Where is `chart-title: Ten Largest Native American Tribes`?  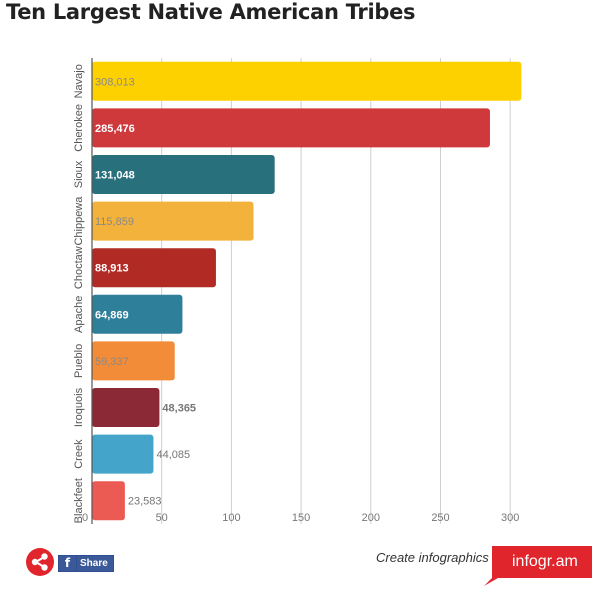
chart-title: Ten Largest Native American Tribes is located at coordinates (211, 12).